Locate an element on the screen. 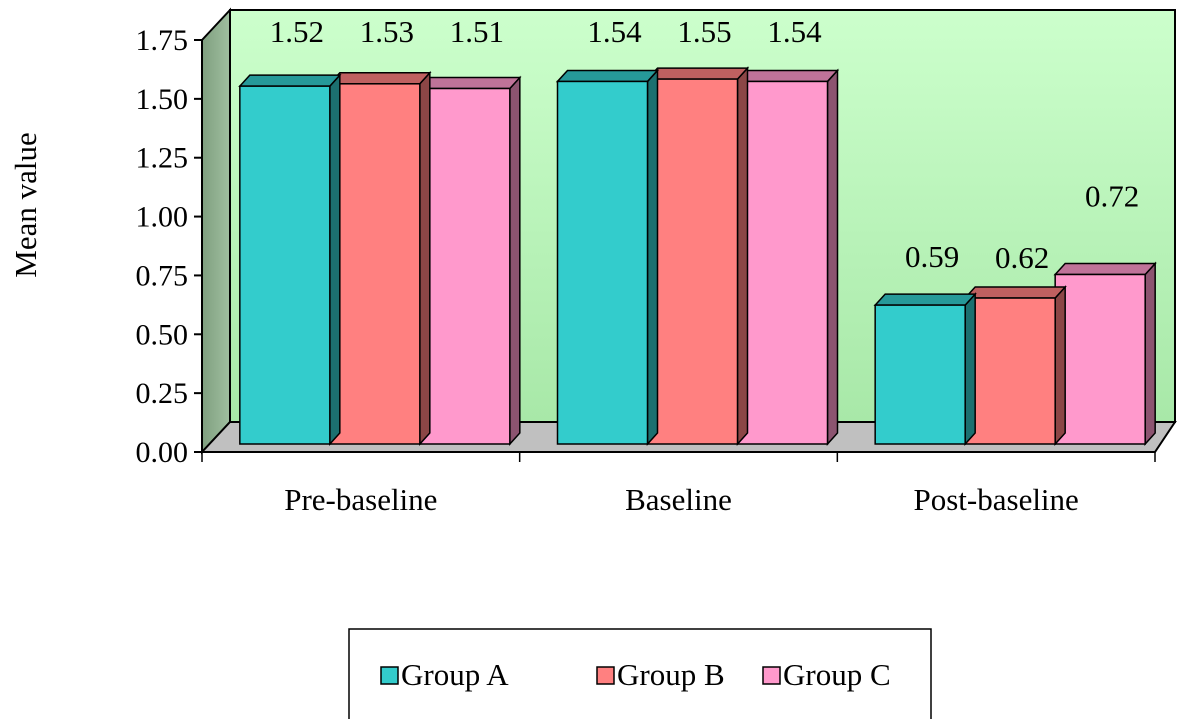 The image size is (1182, 719). legend-item: Group C is located at coordinates (826, 674).